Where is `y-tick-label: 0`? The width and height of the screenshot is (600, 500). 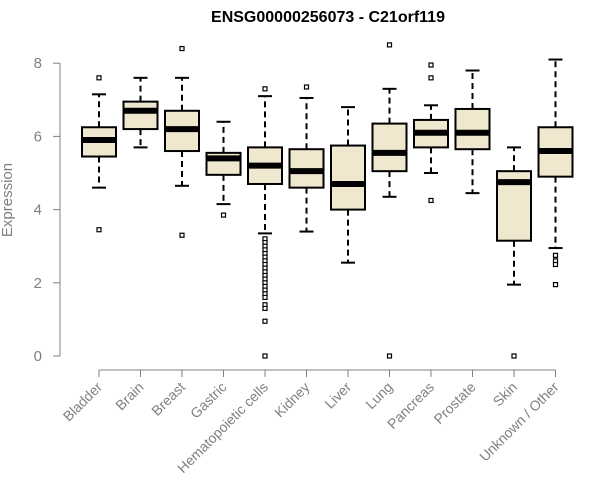
y-tick-label: 0 is located at coordinates (38, 356).